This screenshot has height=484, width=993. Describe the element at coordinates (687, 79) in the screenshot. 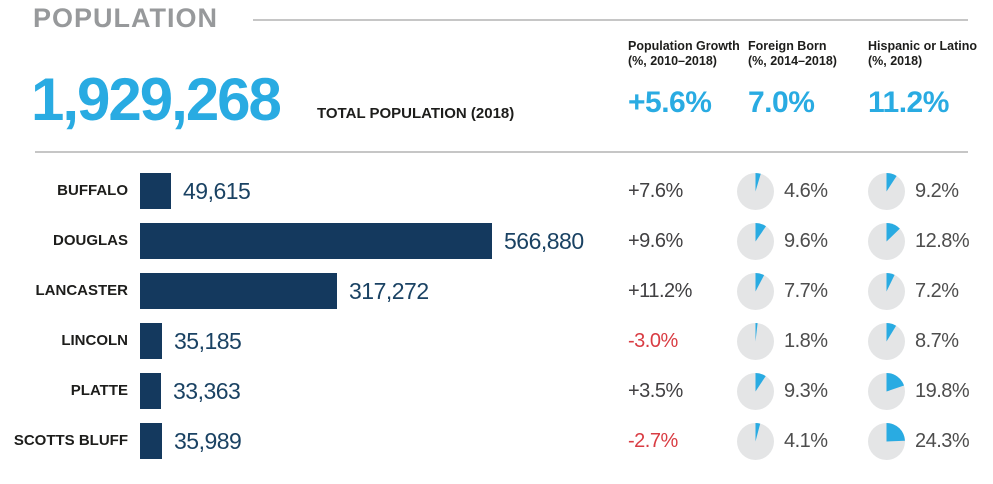

I see `stat-population-growth: Population Growth (%, 2010–2018) +5.6%` at that location.